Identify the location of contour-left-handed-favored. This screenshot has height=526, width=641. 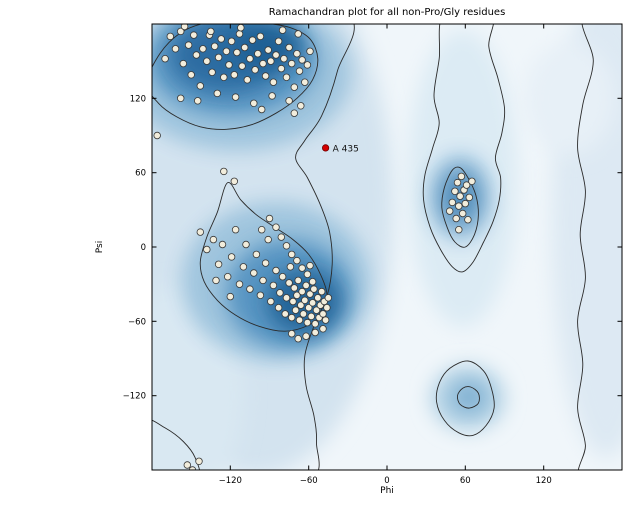
(460, 207).